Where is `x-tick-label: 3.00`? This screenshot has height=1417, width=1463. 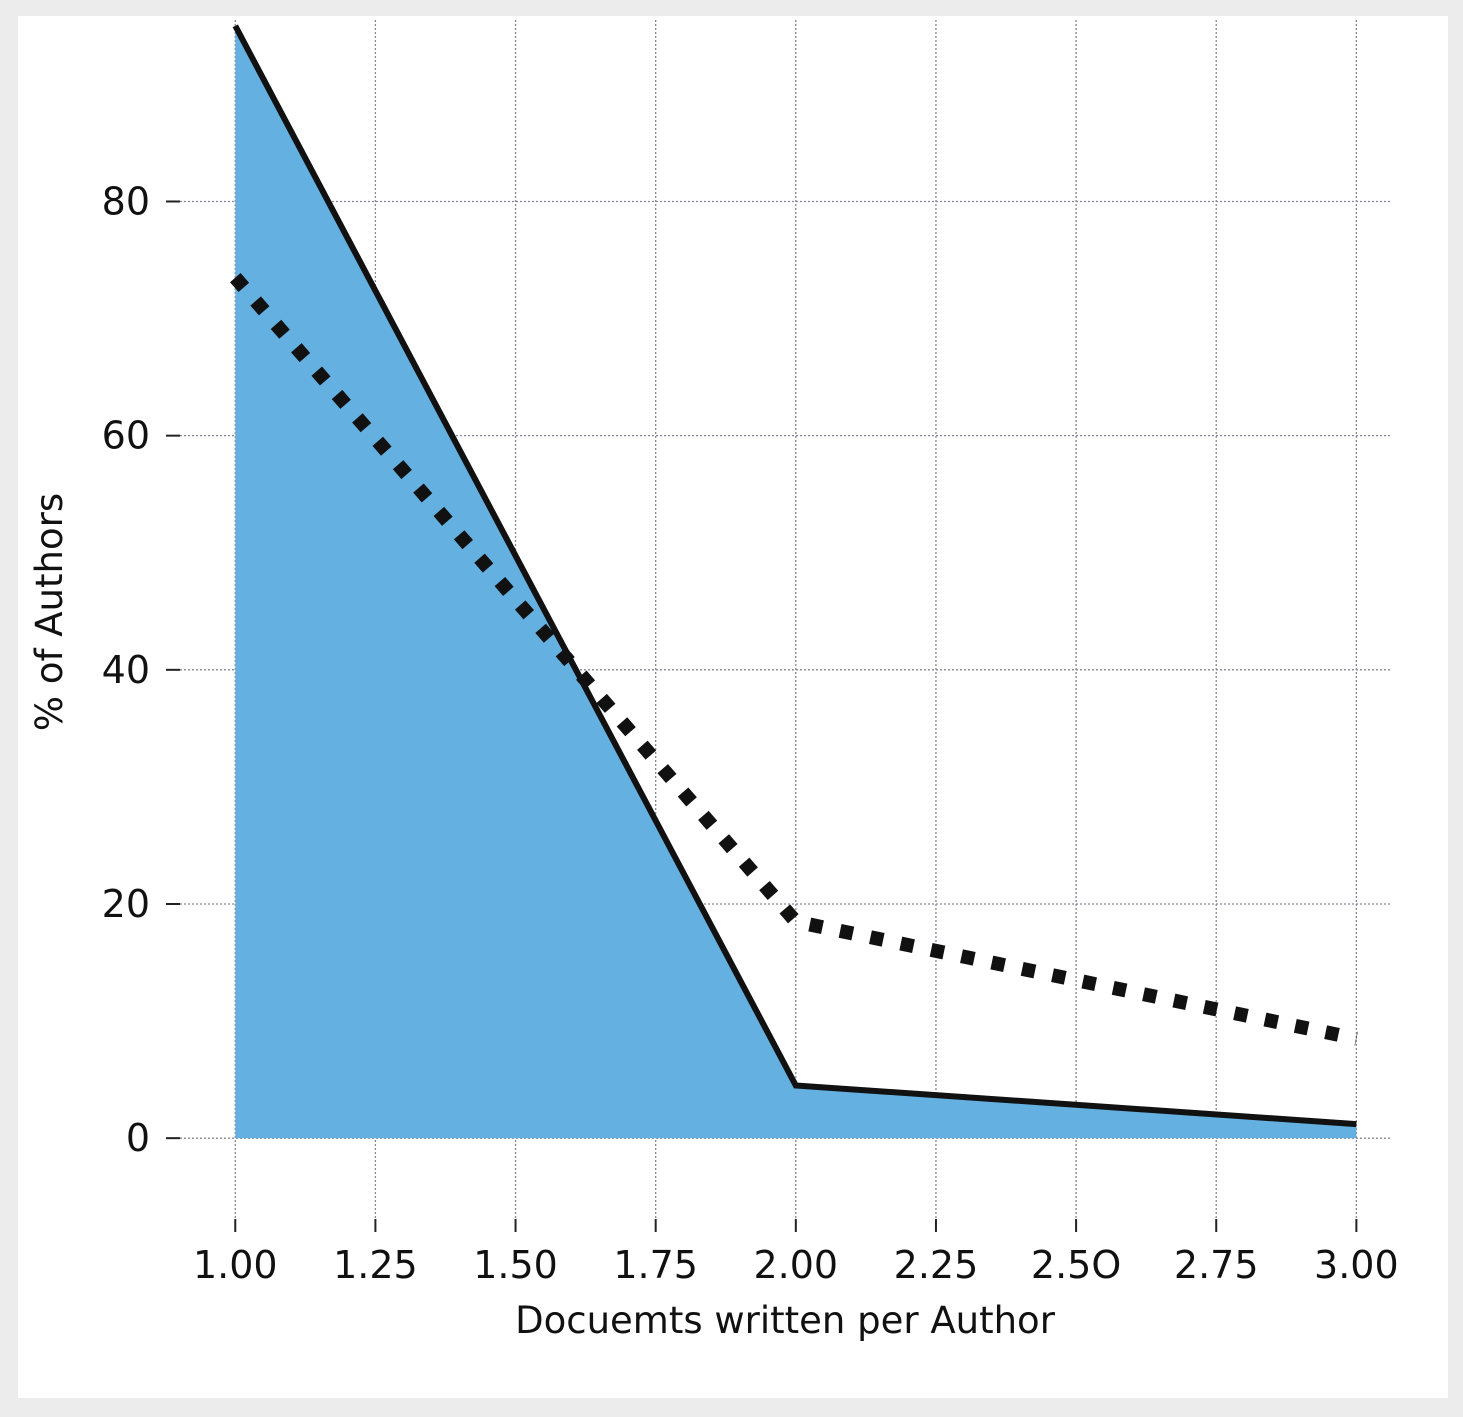 x-tick-label: 3.00 is located at coordinates (1356, 1265).